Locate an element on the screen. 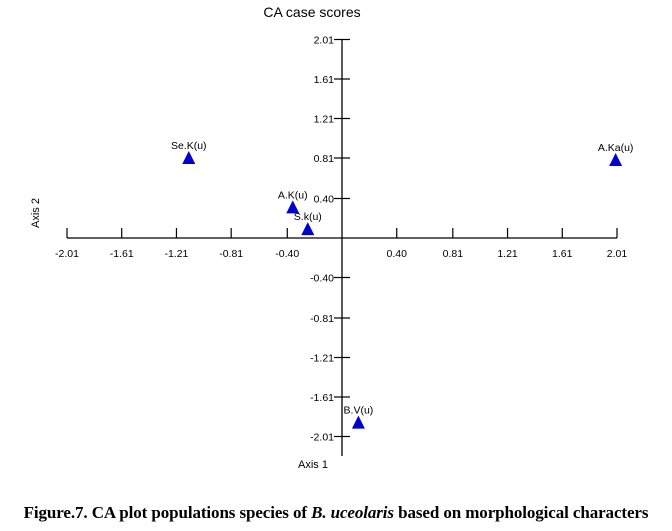 Image resolution: width=672 pixels, height=531 pixels. point-label: S.k(u) is located at coordinates (308, 217).